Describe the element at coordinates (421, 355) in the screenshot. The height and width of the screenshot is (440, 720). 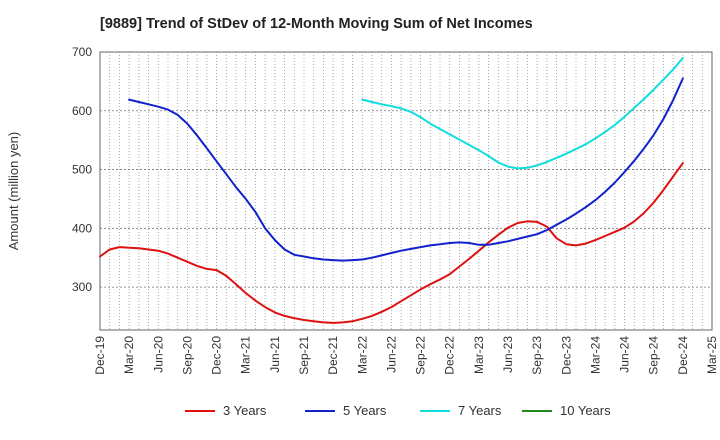
I see `x-tick-label: Sep-22` at that location.